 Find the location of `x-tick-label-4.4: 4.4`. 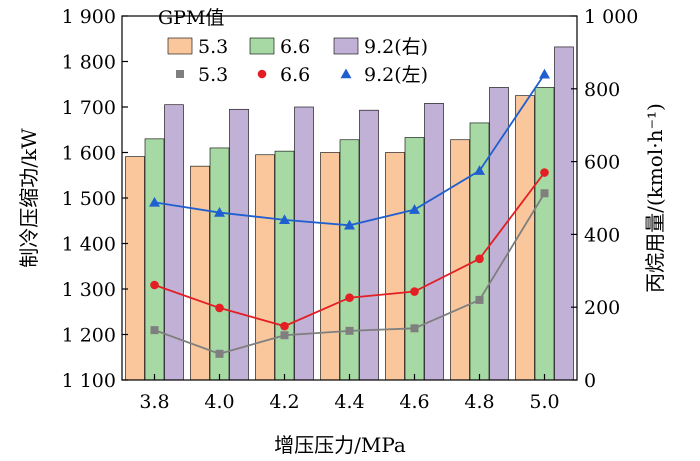

x-tick-label-4.4: 4.4 is located at coordinates (349, 402).